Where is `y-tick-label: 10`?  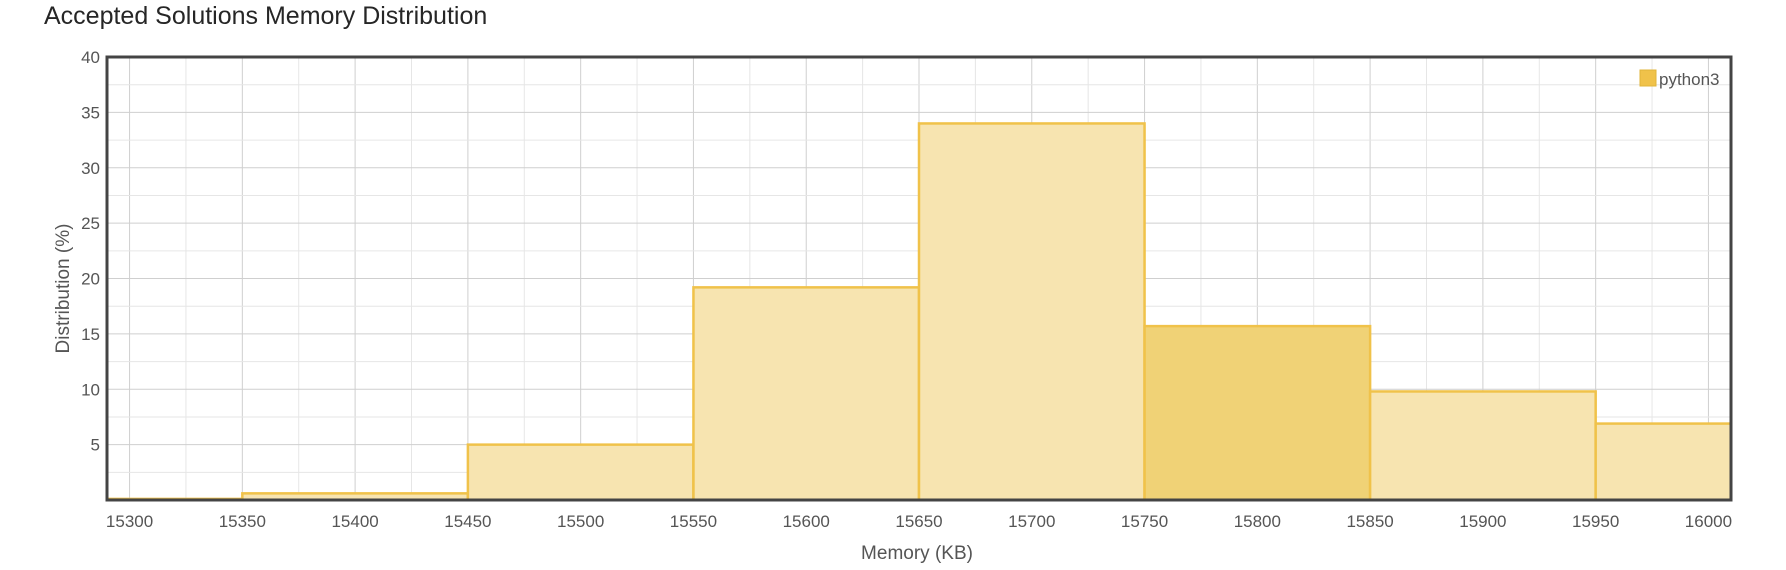
y-tick-label: 10 is located at coordinates (90, 389).